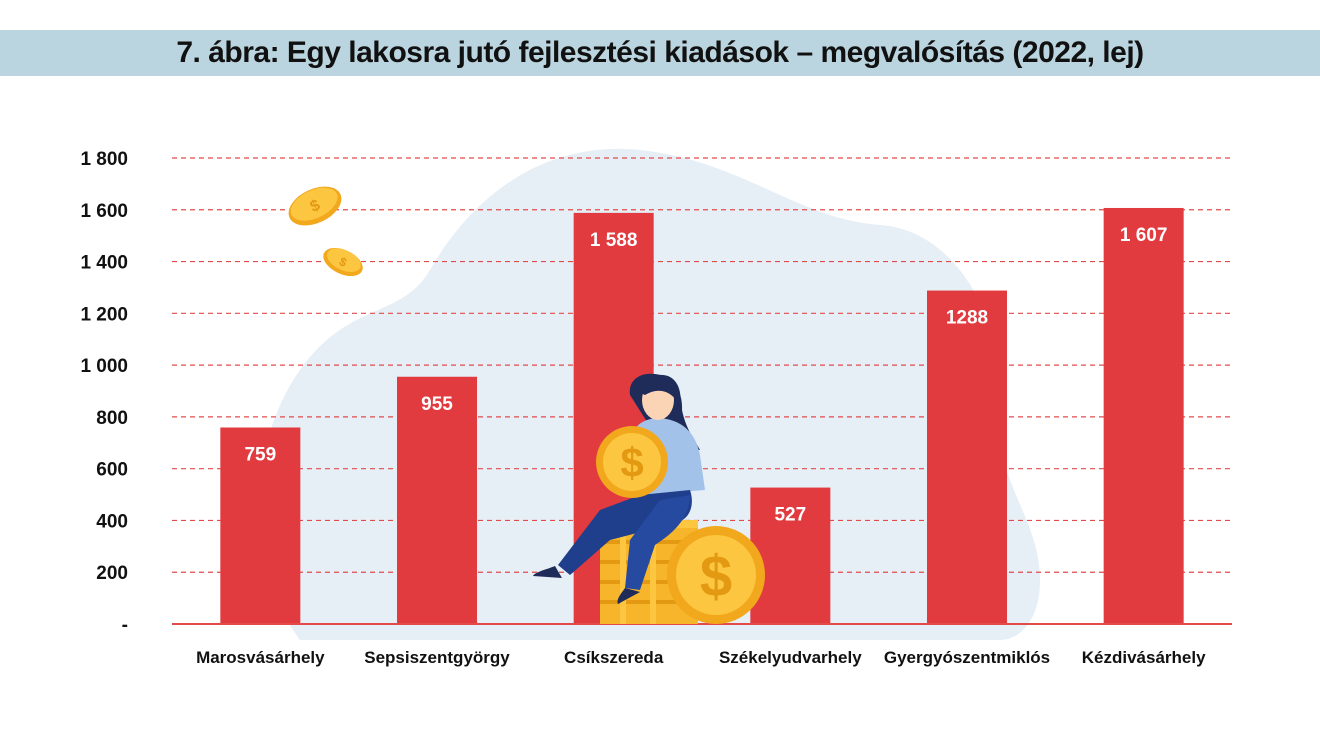 This screenshot has height=740, width=1320. I want to click on x-tick-label: Székelyudvarhely, so click(790, 657).